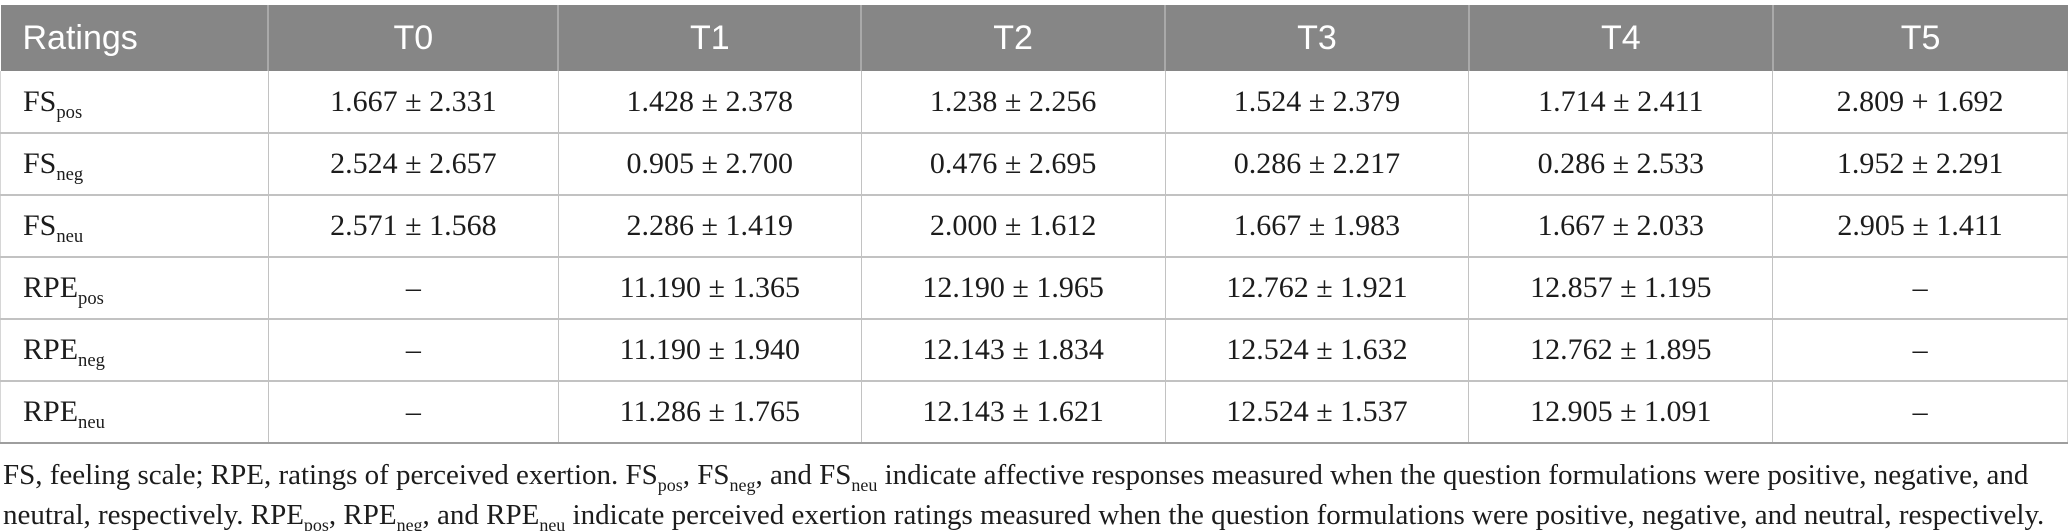  What do you see at coordinates (1621, 288) in the screenshot?
I see `cell-value: 12.857 ± 1.195` at bounding box center [1621, 288].